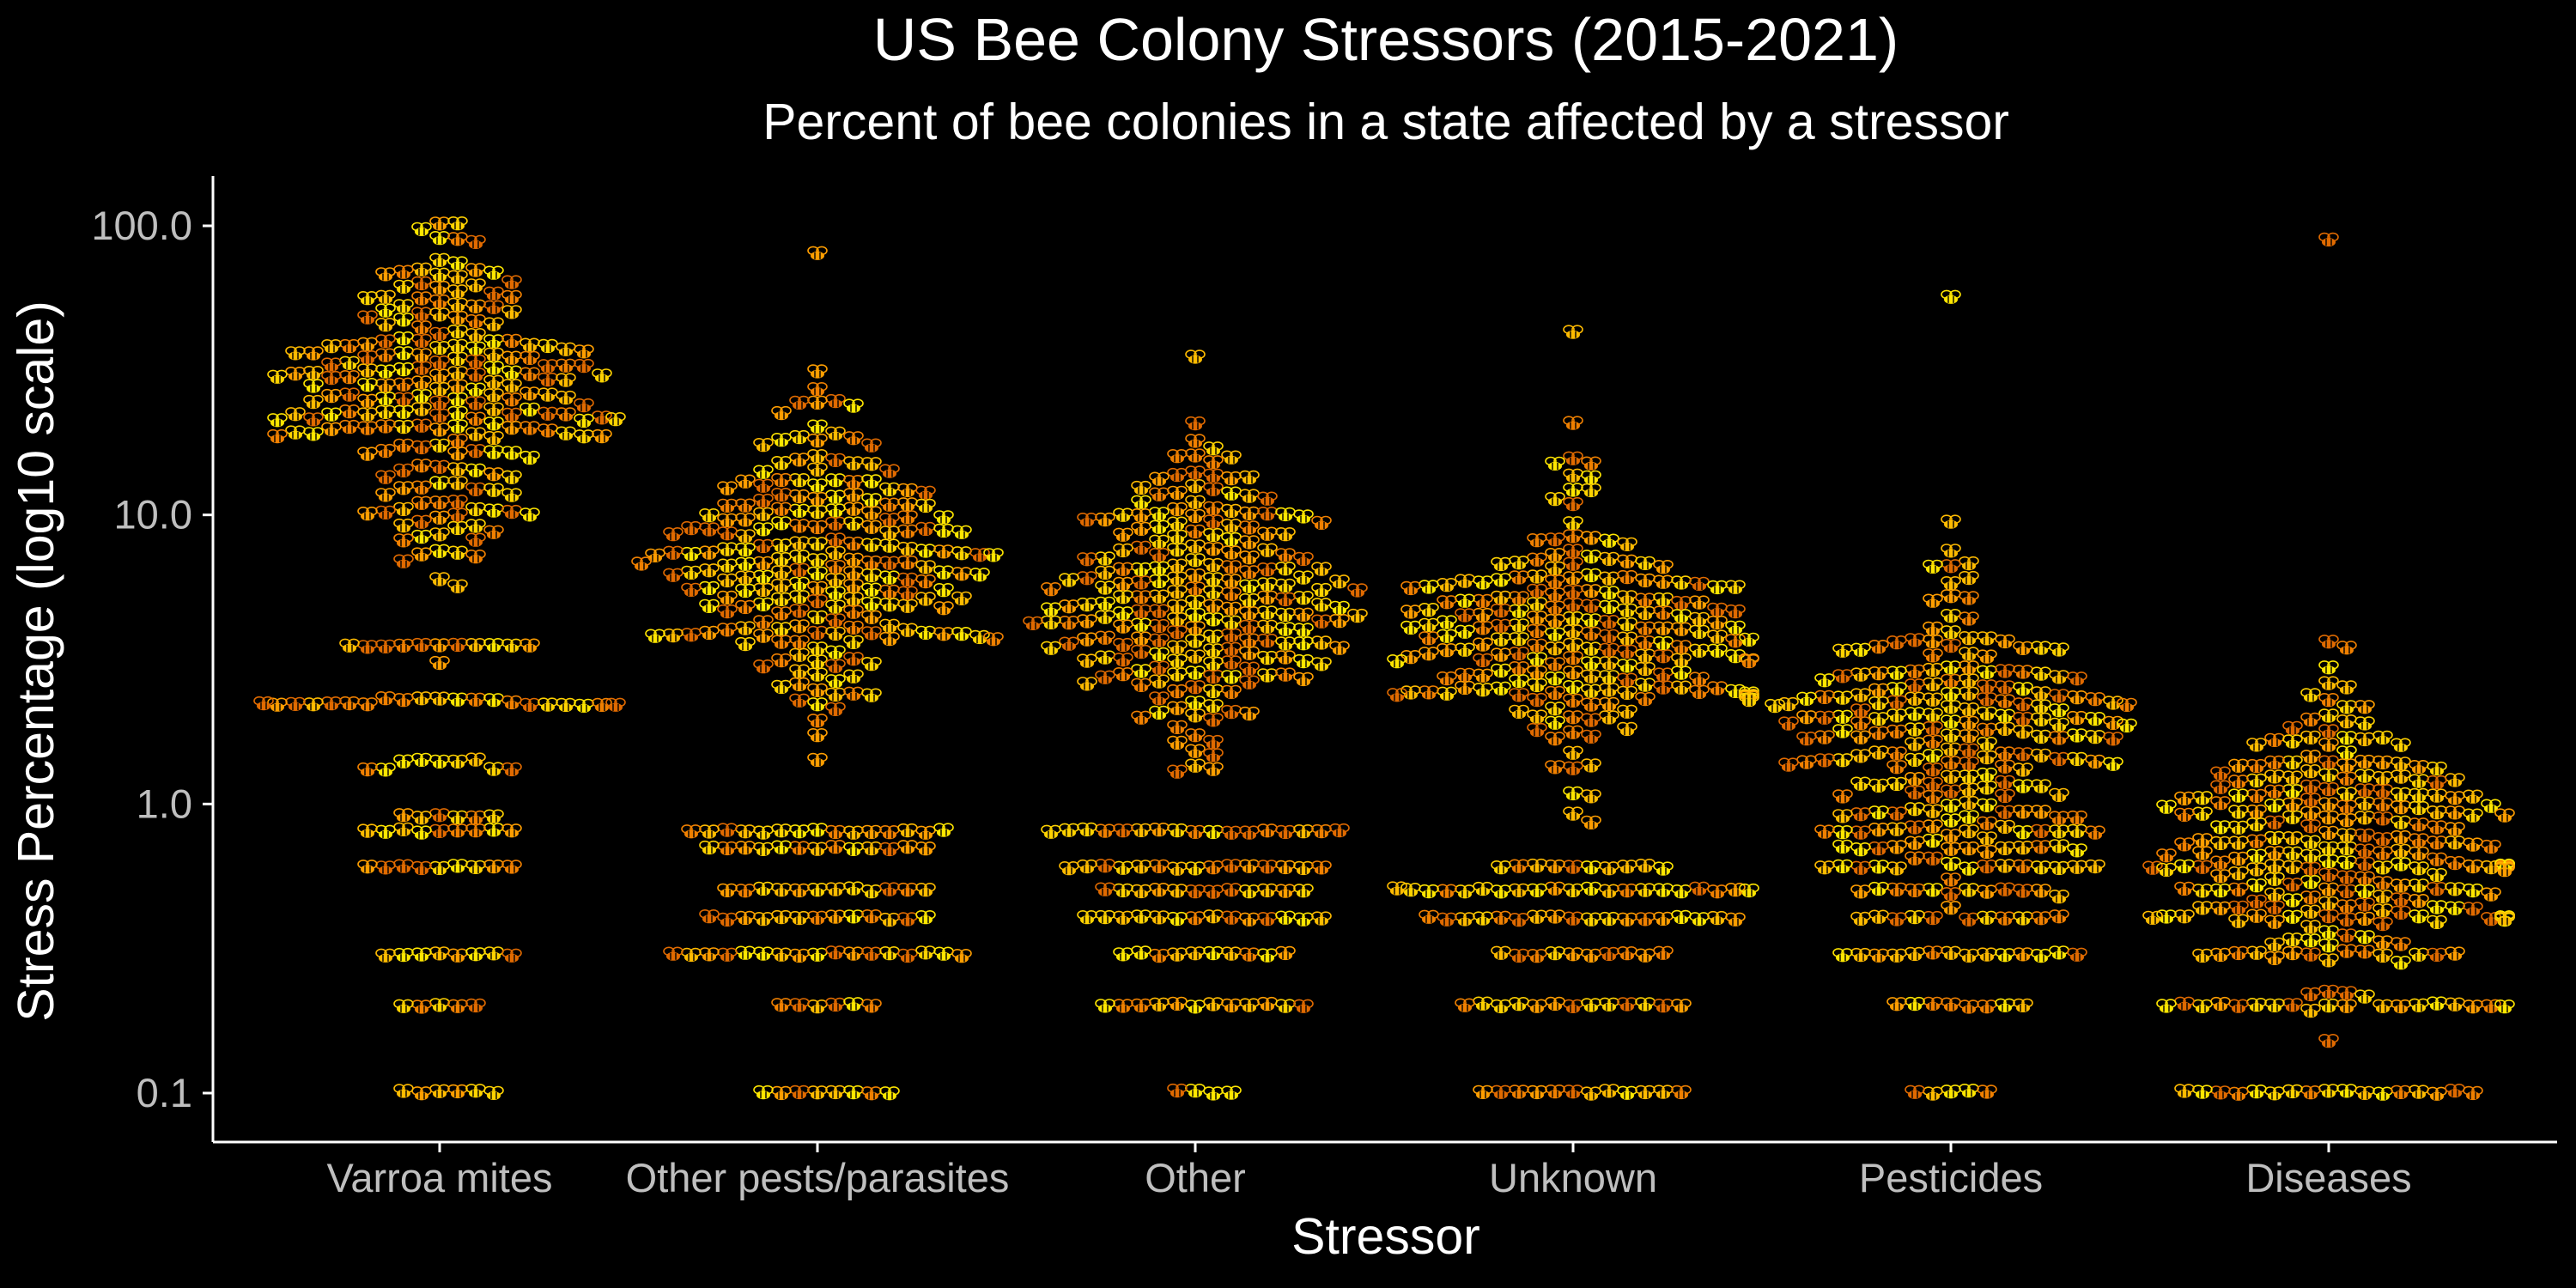 This screenshot has height=1288, width=2576. I want to click on x-axis-title: Stressor, so click(1385, 1236).